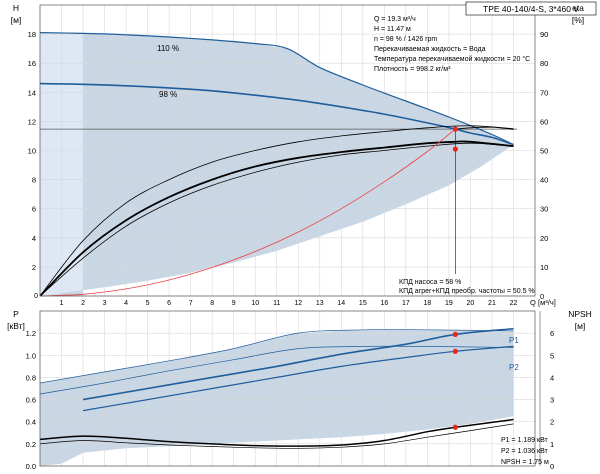 The height and width of the screenshot is (474, 600). I want to click on flow-axis-unit: [м³/ч], so click(547, 302).